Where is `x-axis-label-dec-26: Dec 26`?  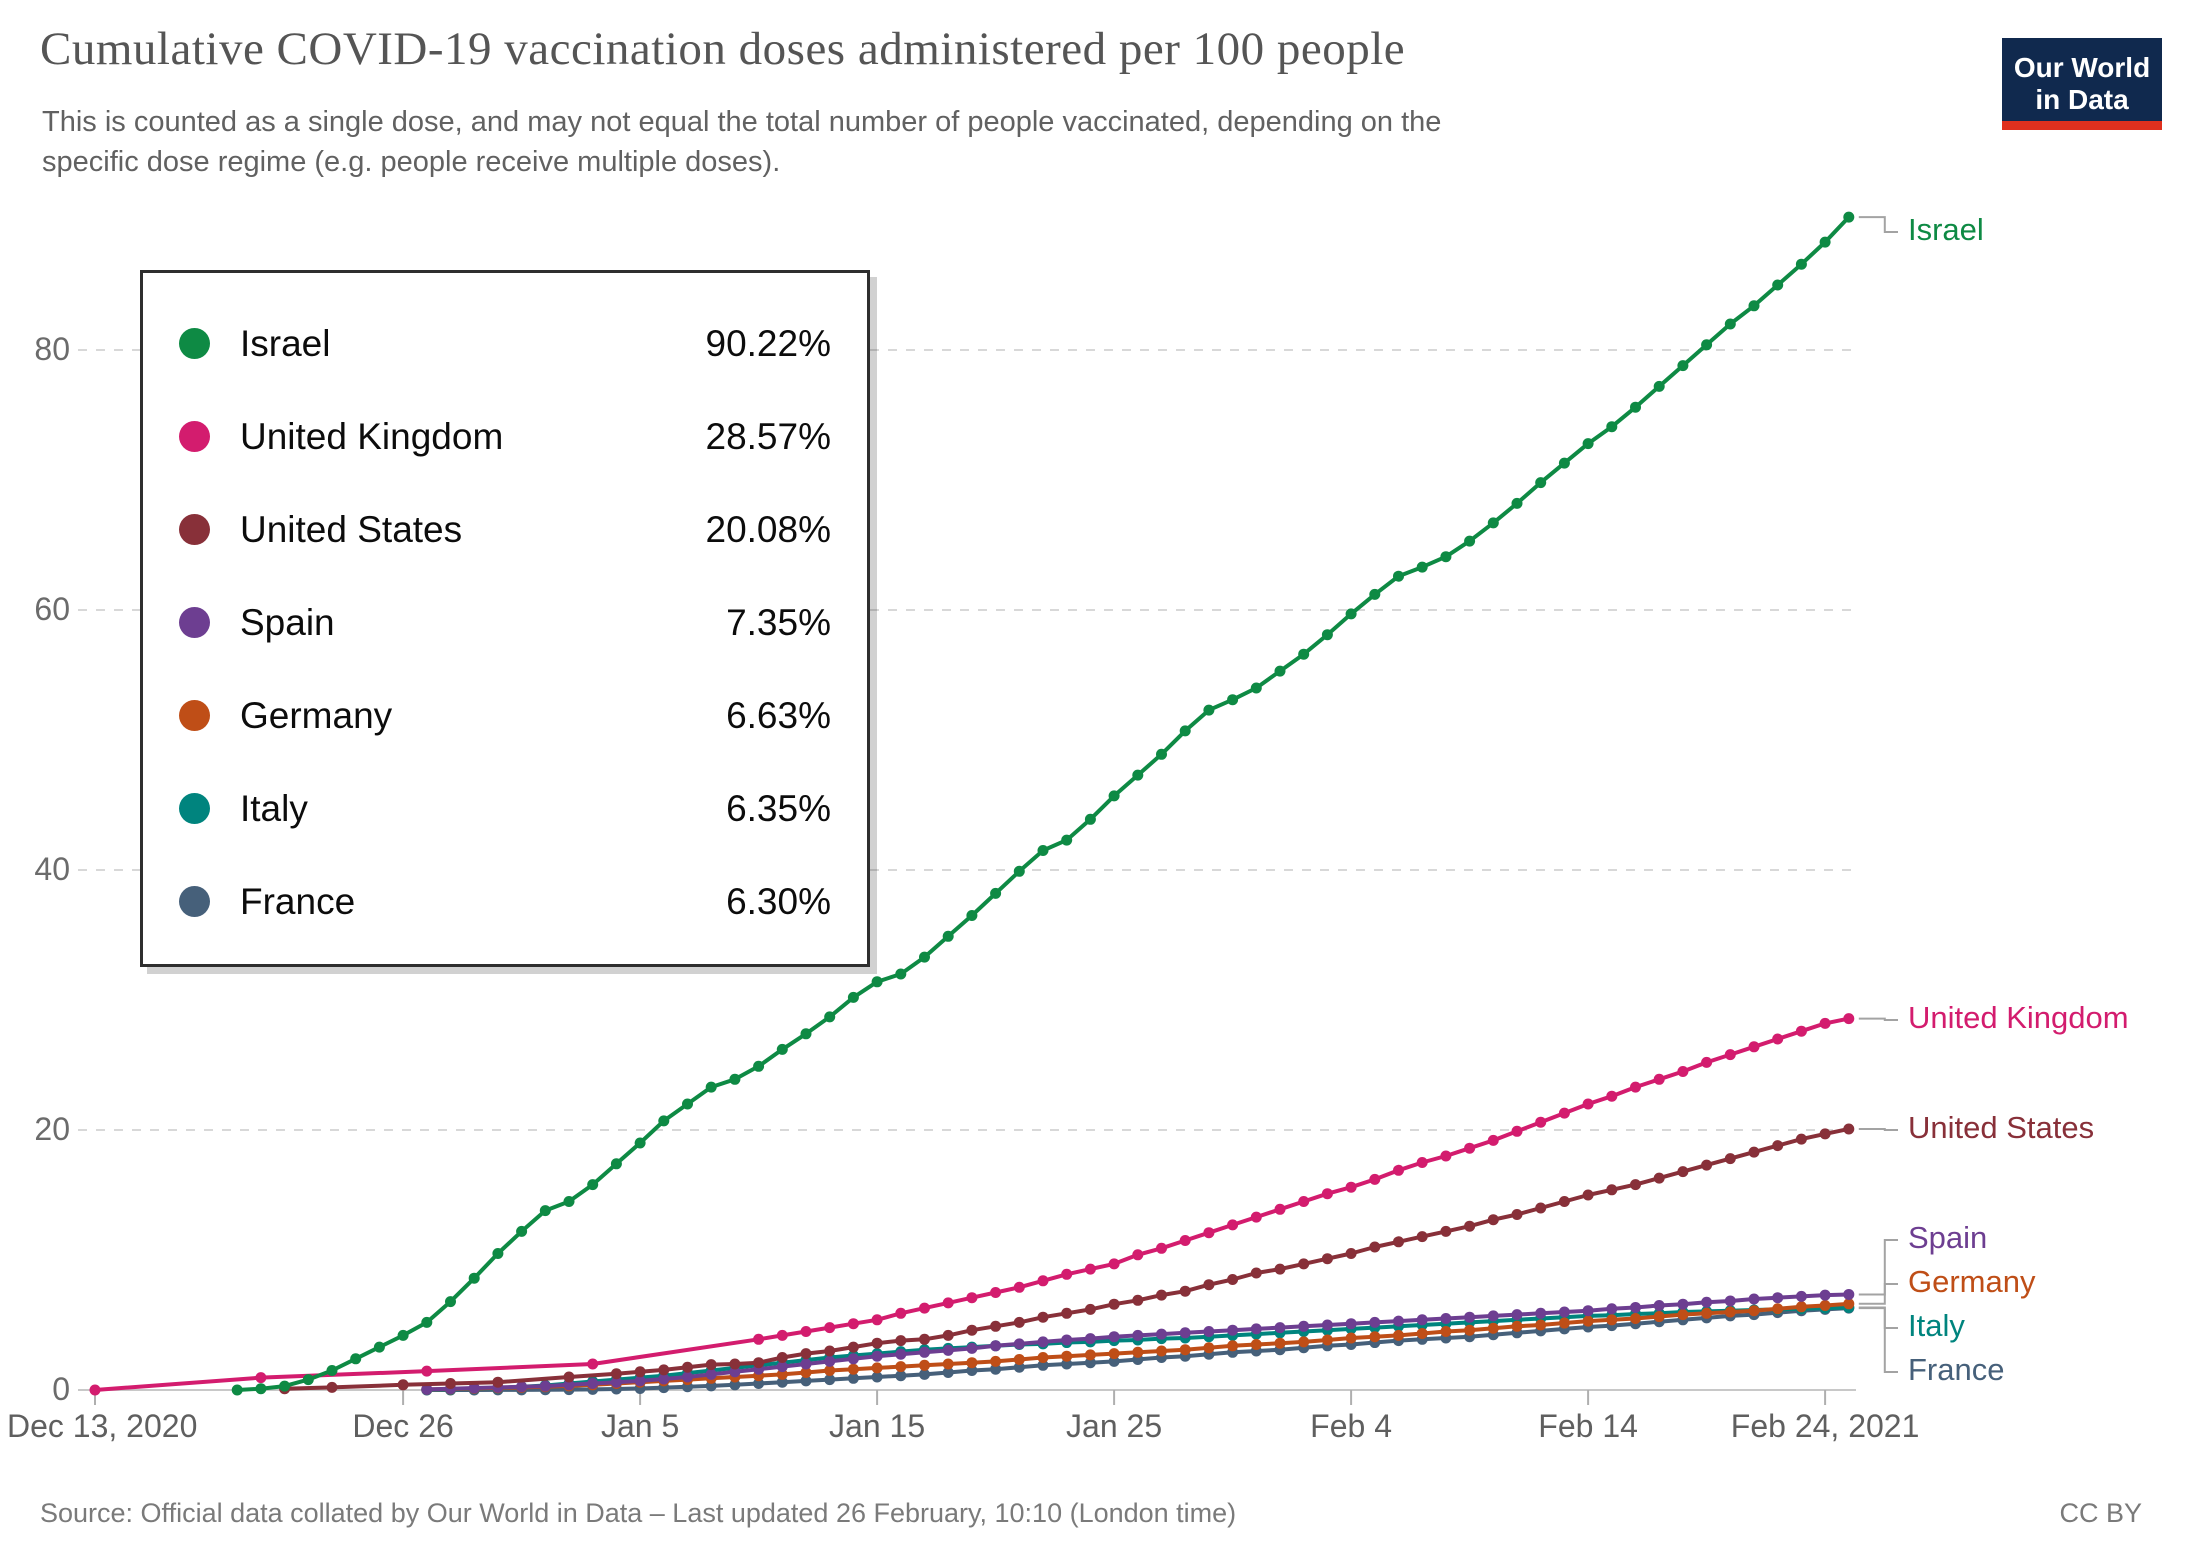 x-axis-label-dec-26: Dec 26 is located at coordinates (403, 1426).